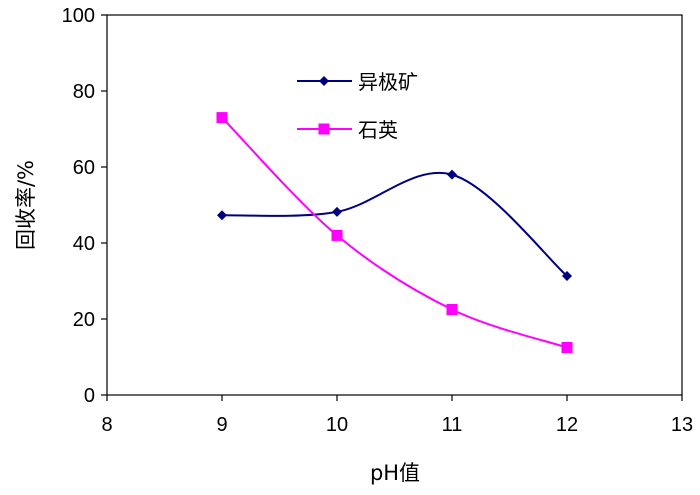 This screenshot has width=700, height=495. Describe the element at coordinates (452, 425) in the screenshot. I see `x-tick-label: 11` at that location.